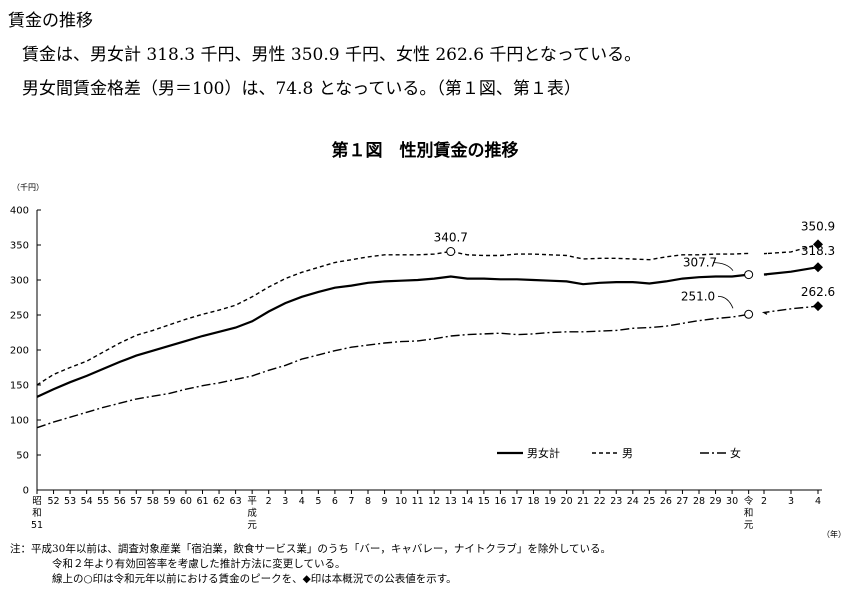  I want to click on y-tick-label: 0, so click(26, 491).